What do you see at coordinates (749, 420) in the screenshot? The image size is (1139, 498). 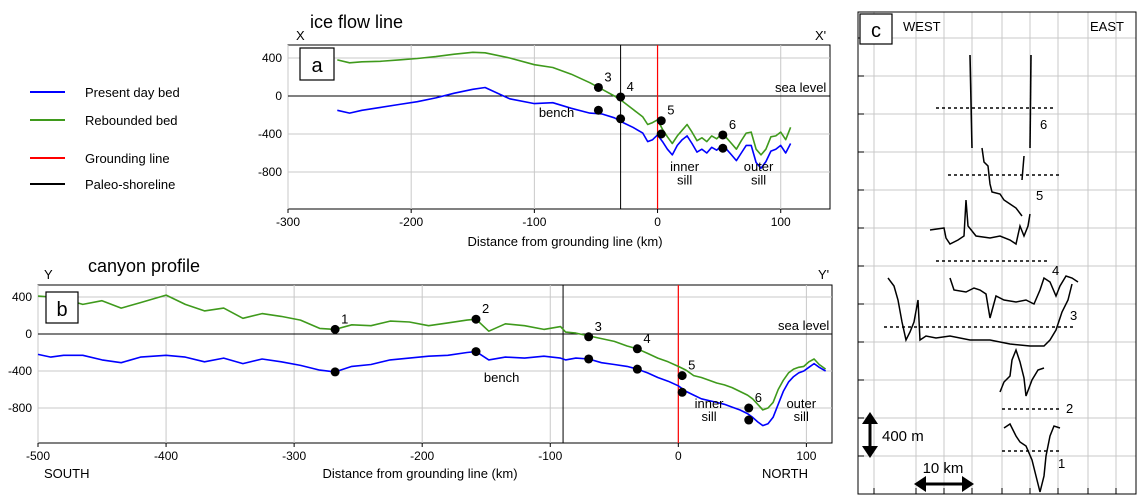 I see `b-point-6-lower` at bounding box center [749, 420].